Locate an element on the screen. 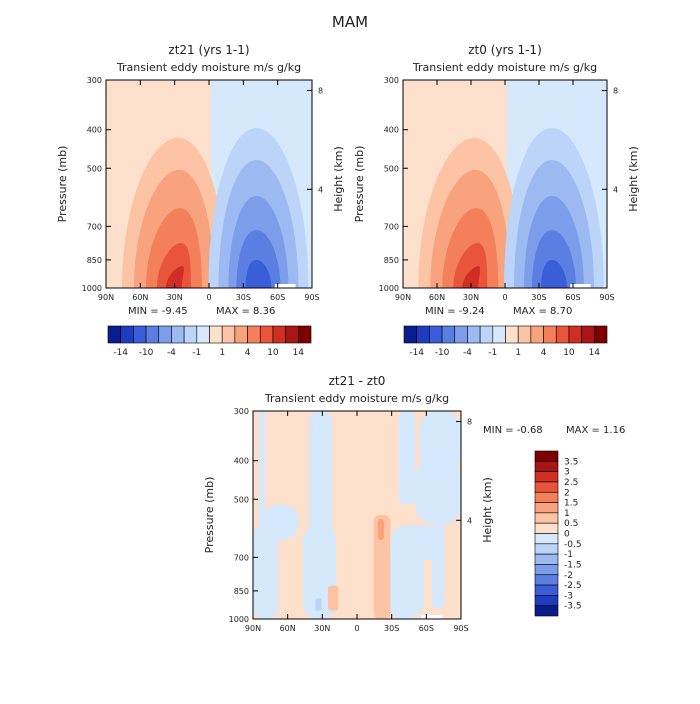  colorbar-label: 0.5 is located at coordinates (571, 524).